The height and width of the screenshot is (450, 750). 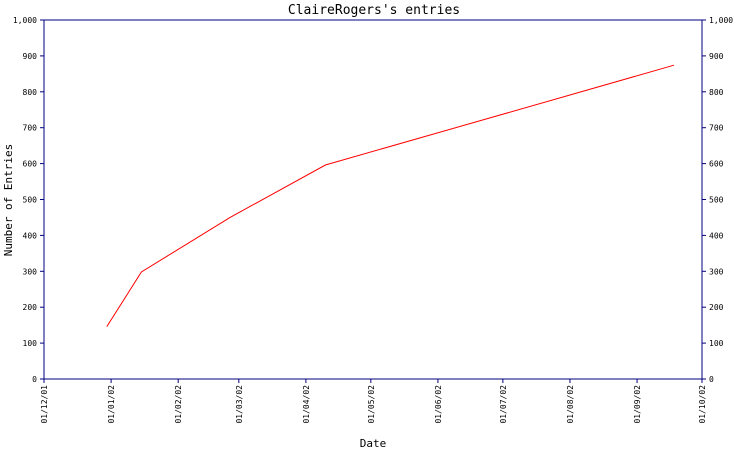 What do you see at coordinates (716, 235) in the screenshot?
I see `y-tick-label-right: 400` at bounding box center [716, 235].